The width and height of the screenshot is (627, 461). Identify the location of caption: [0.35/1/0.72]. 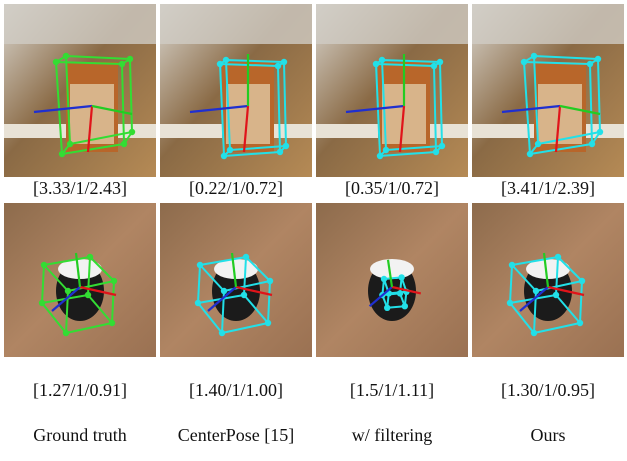
(392, 188).